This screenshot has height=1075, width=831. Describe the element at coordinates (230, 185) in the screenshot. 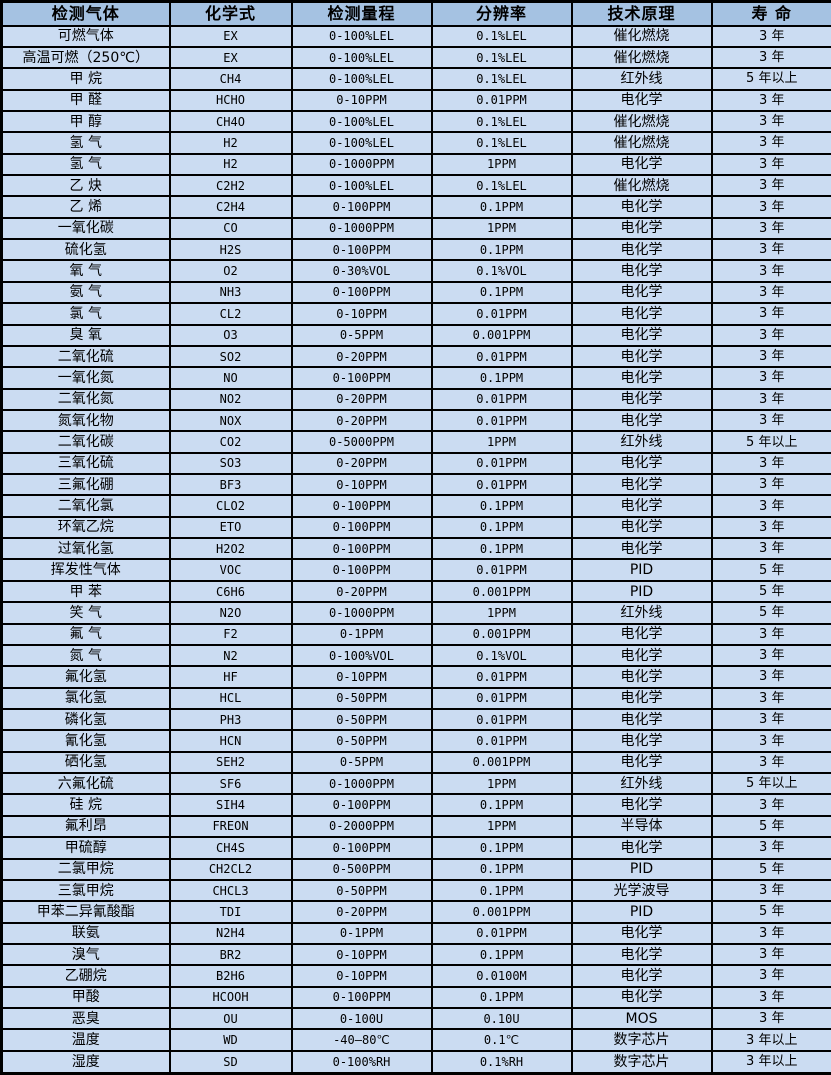

I see `cell-formula: C2H2` at that location.